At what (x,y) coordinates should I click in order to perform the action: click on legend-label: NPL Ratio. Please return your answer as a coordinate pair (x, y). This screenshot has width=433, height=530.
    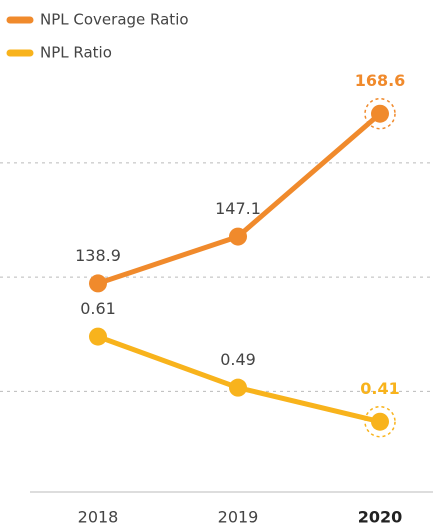
    Looking at the image, I should click on (76, 53).